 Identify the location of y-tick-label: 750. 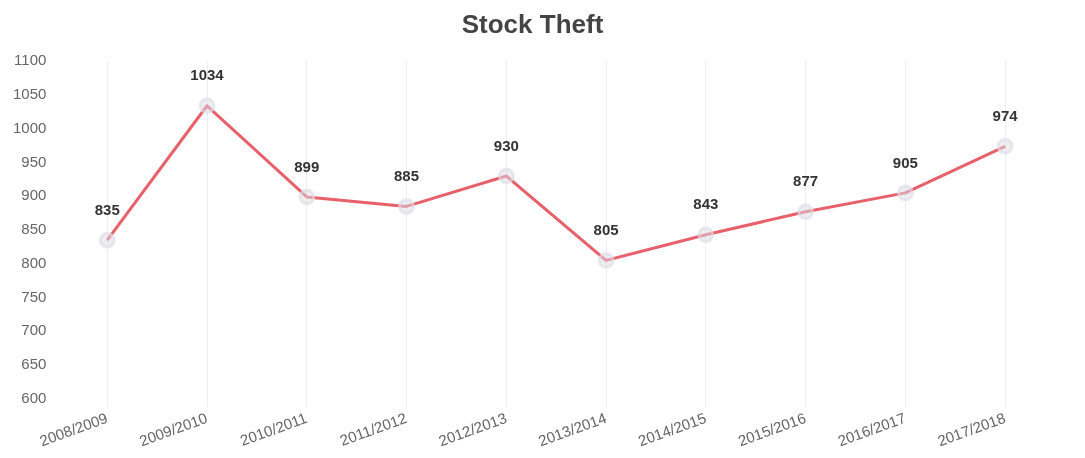
(34, 296).